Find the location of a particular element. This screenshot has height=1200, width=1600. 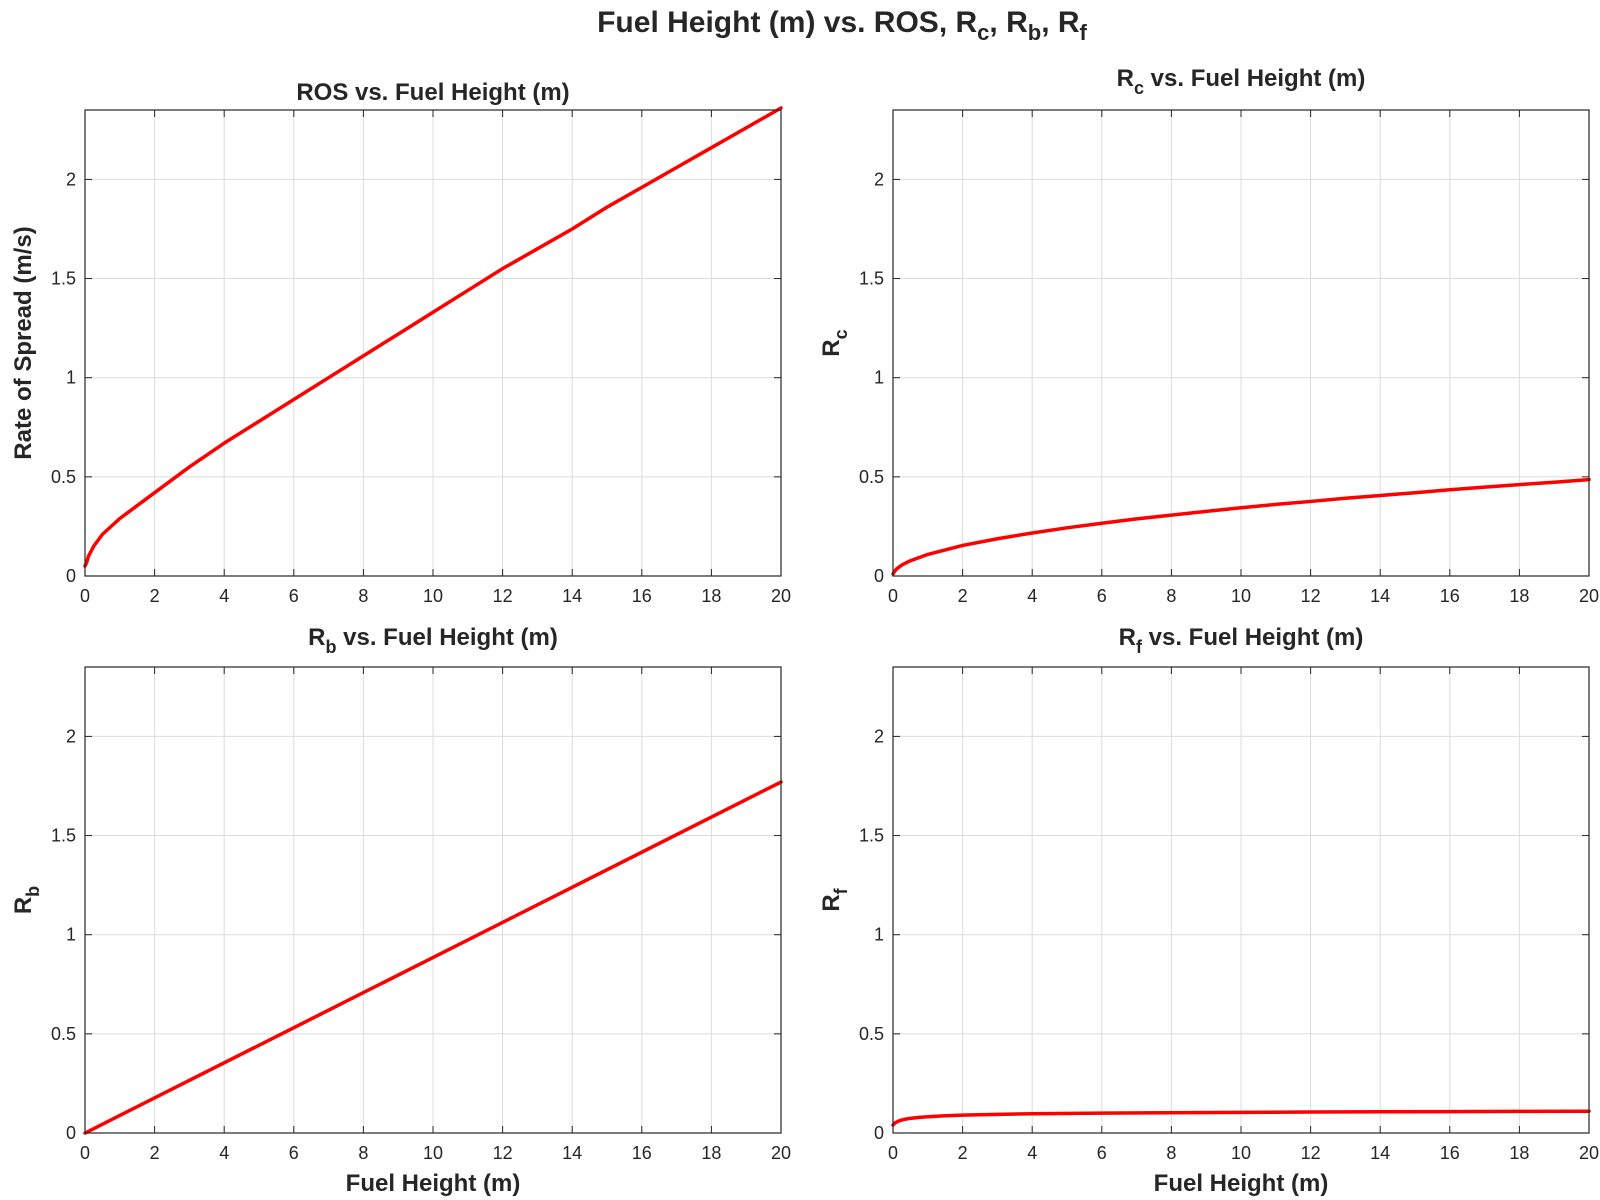

y-axis-label: Rb is located at coordinates (26, 900).